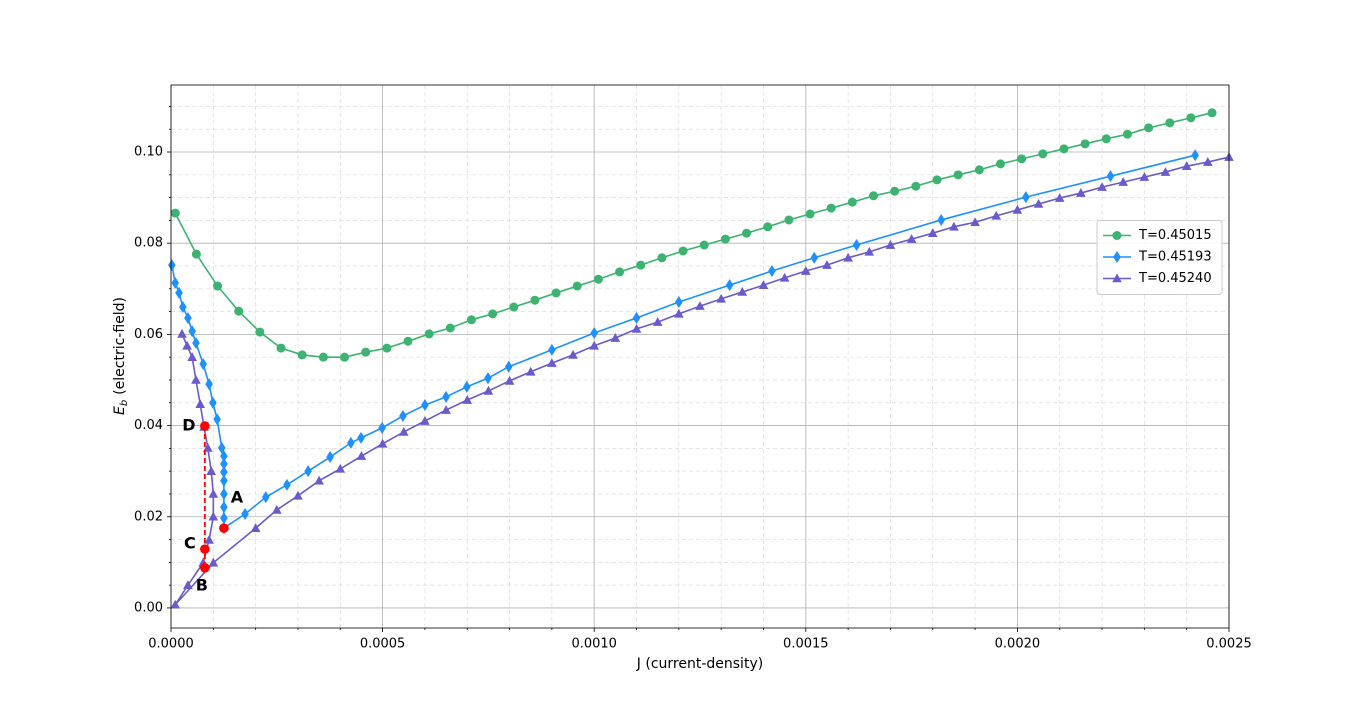 The height and width of the screenshot is (706, 1366). Describe the element at coordinates (383, 644) in the screenshot. I see `x-tick-label: 0.0005` at that location.